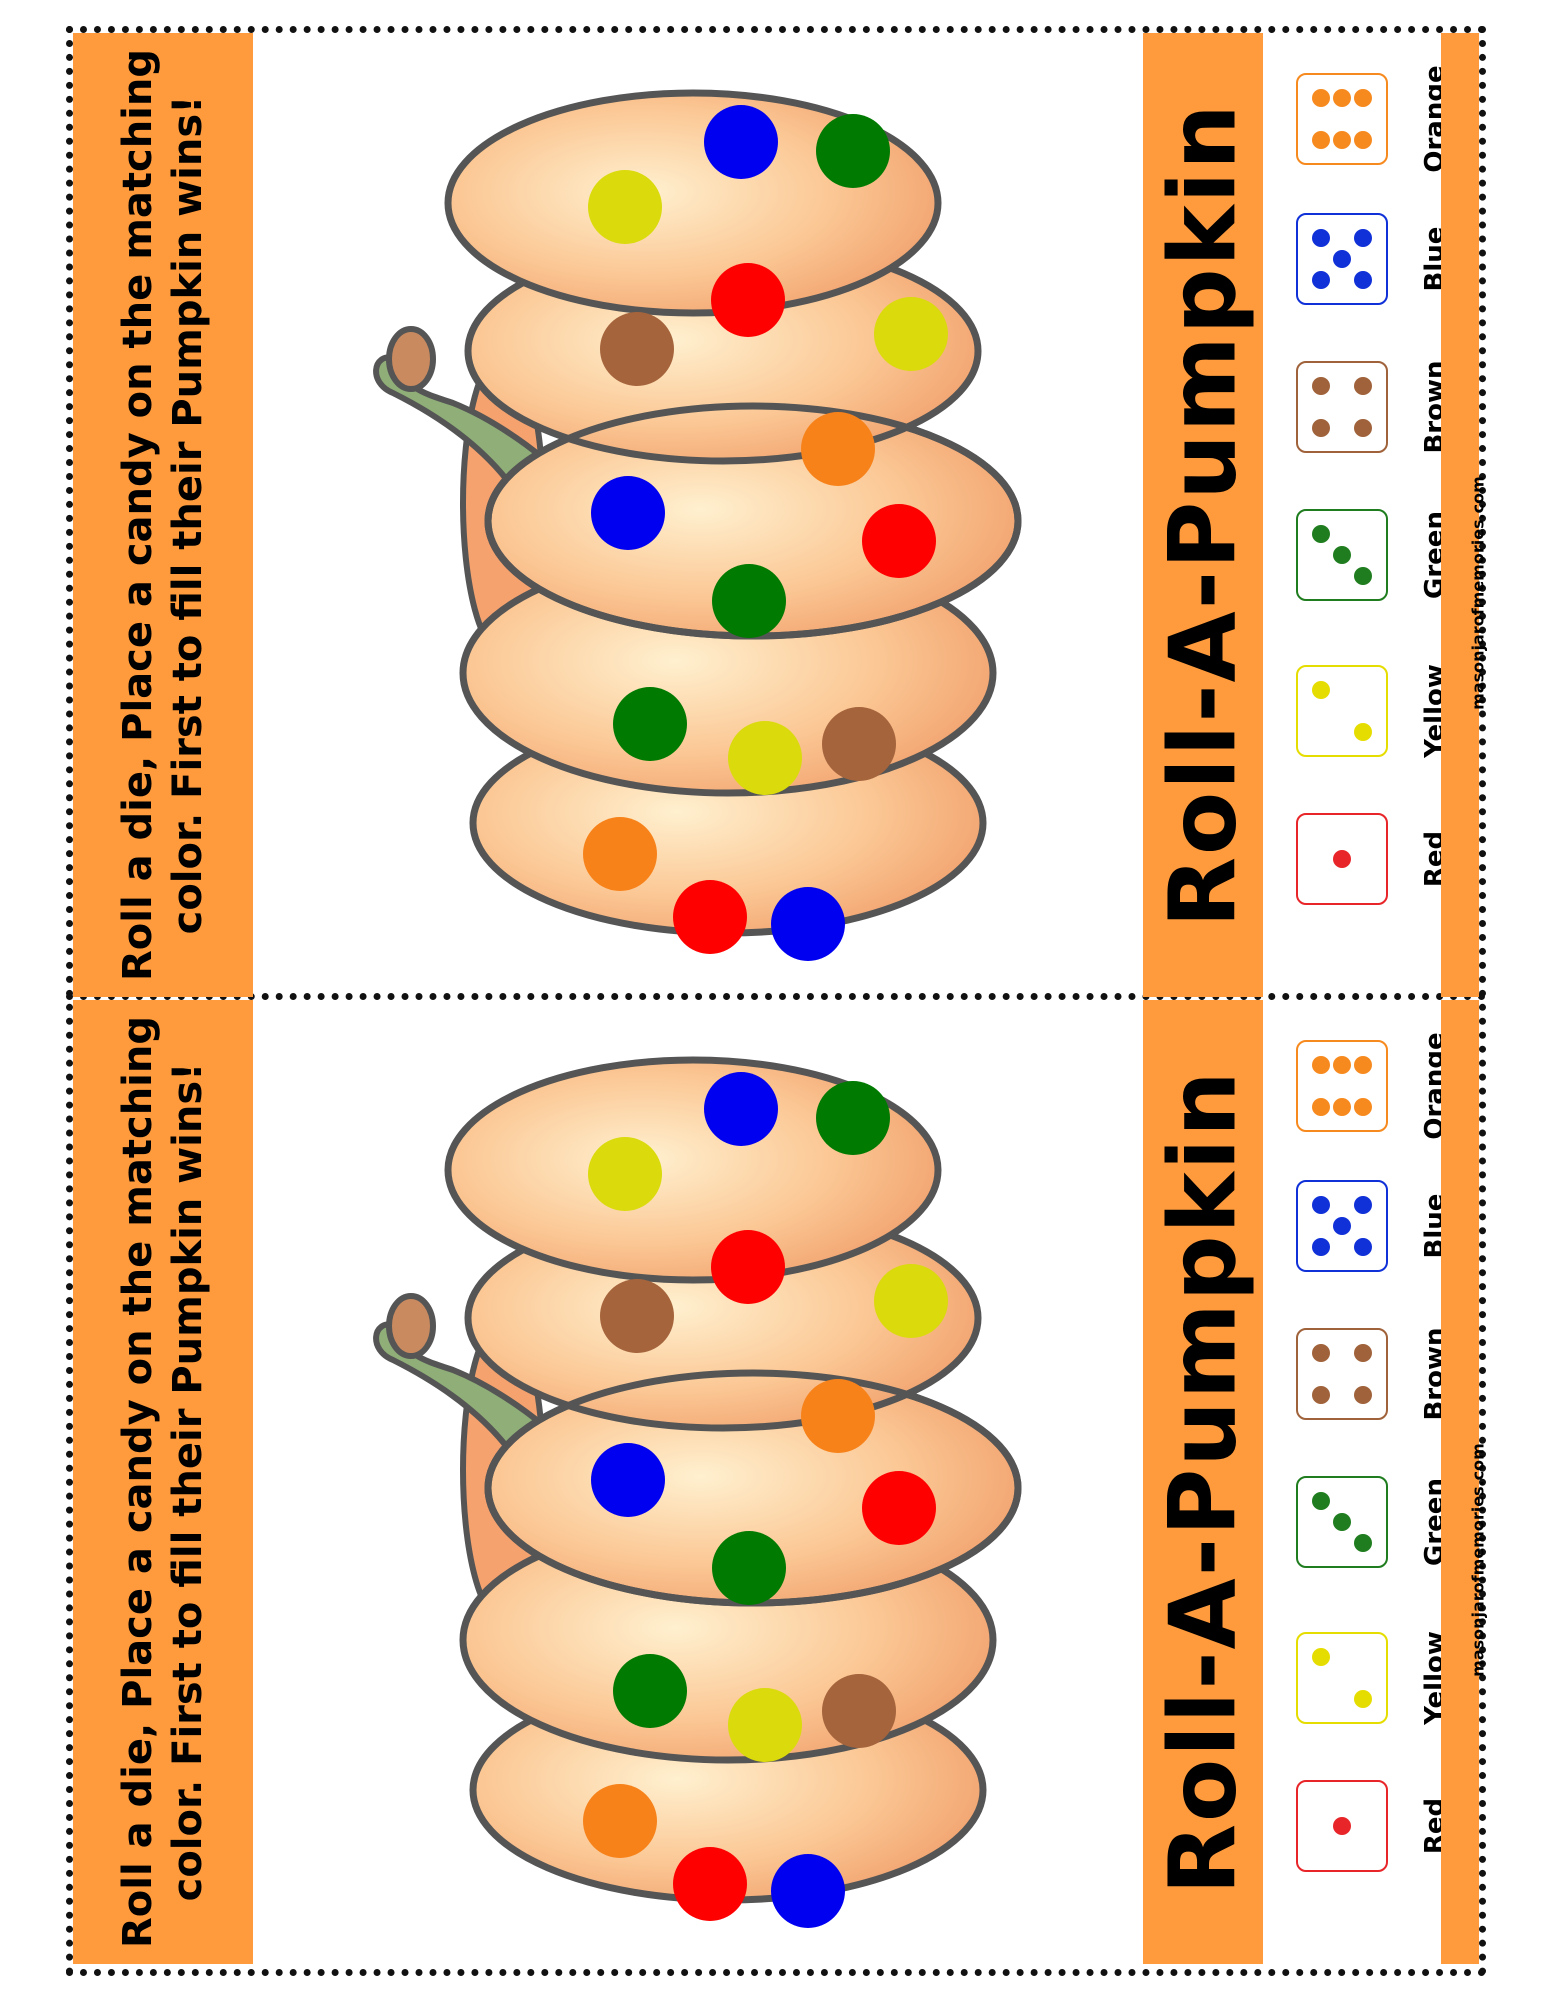 The image size is (1545, 2000). I want to click on title-strip: Roll-A-Pumpkin, so click(1203, 515).